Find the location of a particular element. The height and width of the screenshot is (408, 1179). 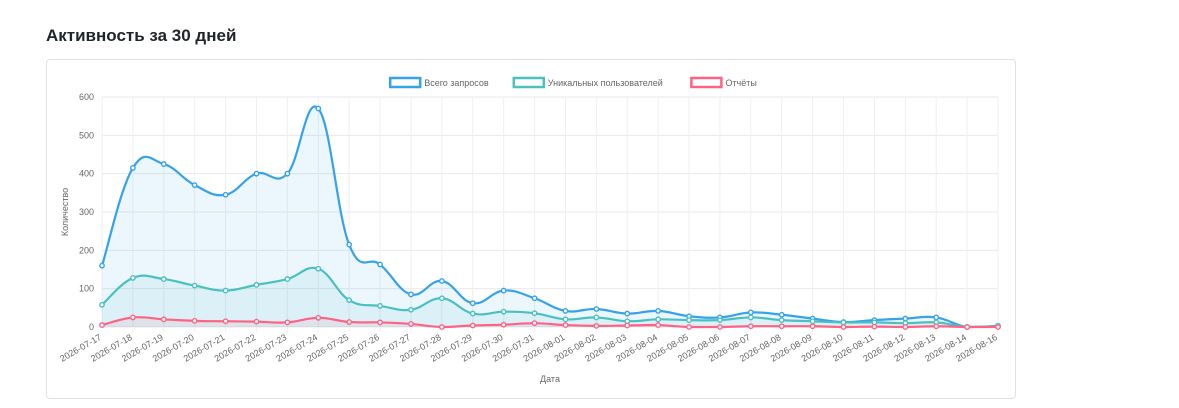

y-axis-title: Количество is located at coordinates (65, 212).